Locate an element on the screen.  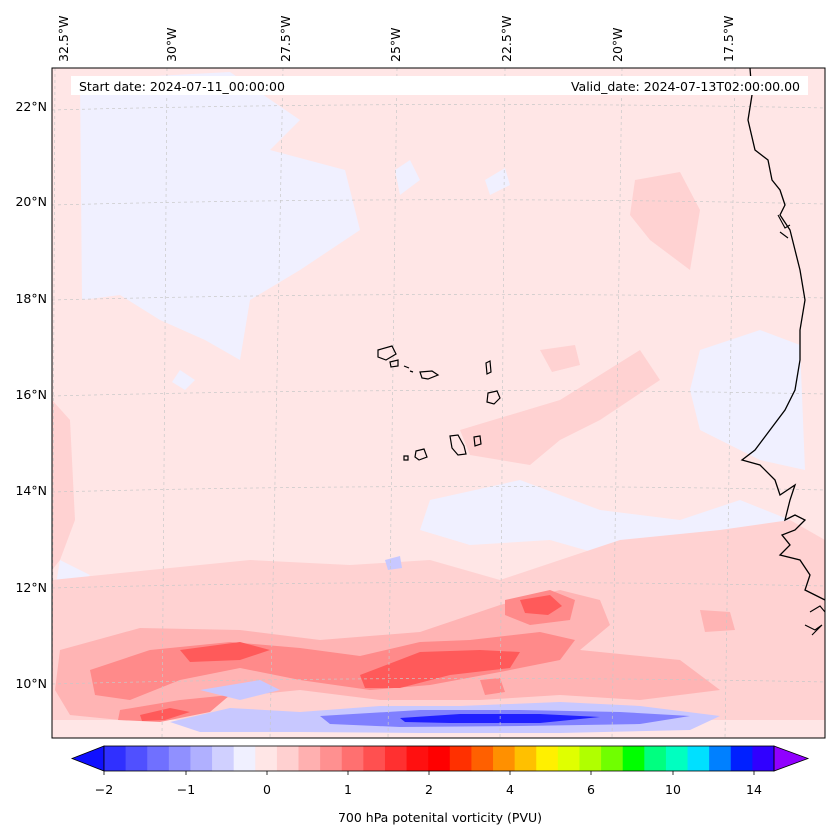
colorbar-tick: 10 is located at coordinates (673, 789).